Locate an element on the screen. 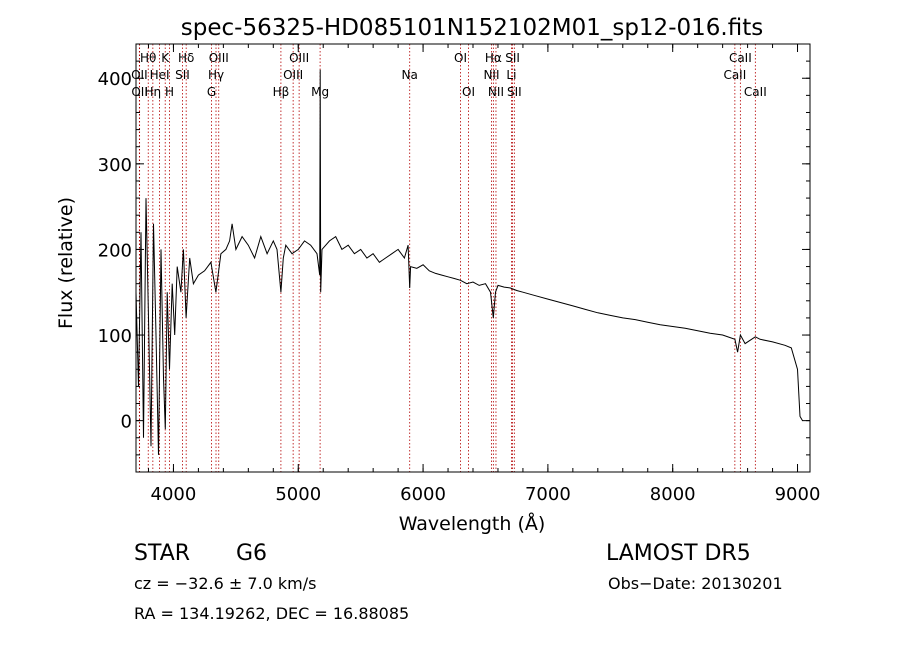  x-tick-label: 7000 is located at coordinates (548, 494).